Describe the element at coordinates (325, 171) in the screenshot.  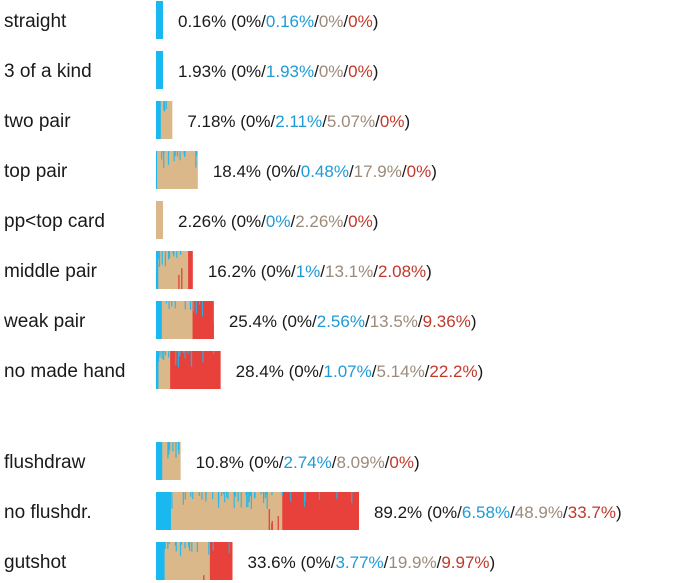
I see `row-value: 18.4% (0%/0.48%/17.9%/0%)` at that location.